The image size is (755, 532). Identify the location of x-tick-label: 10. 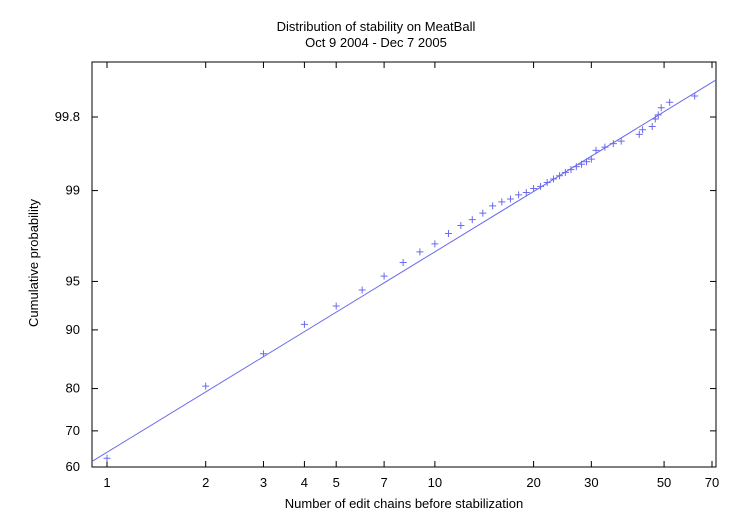
(435, 482).